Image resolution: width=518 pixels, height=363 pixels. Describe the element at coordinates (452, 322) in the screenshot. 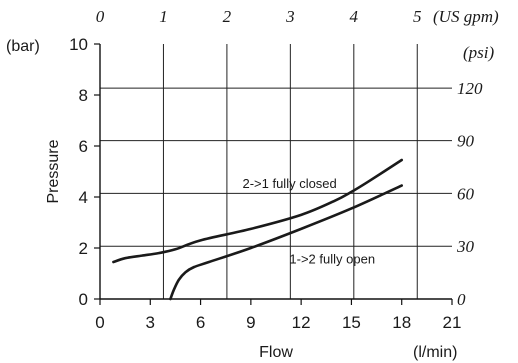

I see `x-tick-label: 21` at that location.